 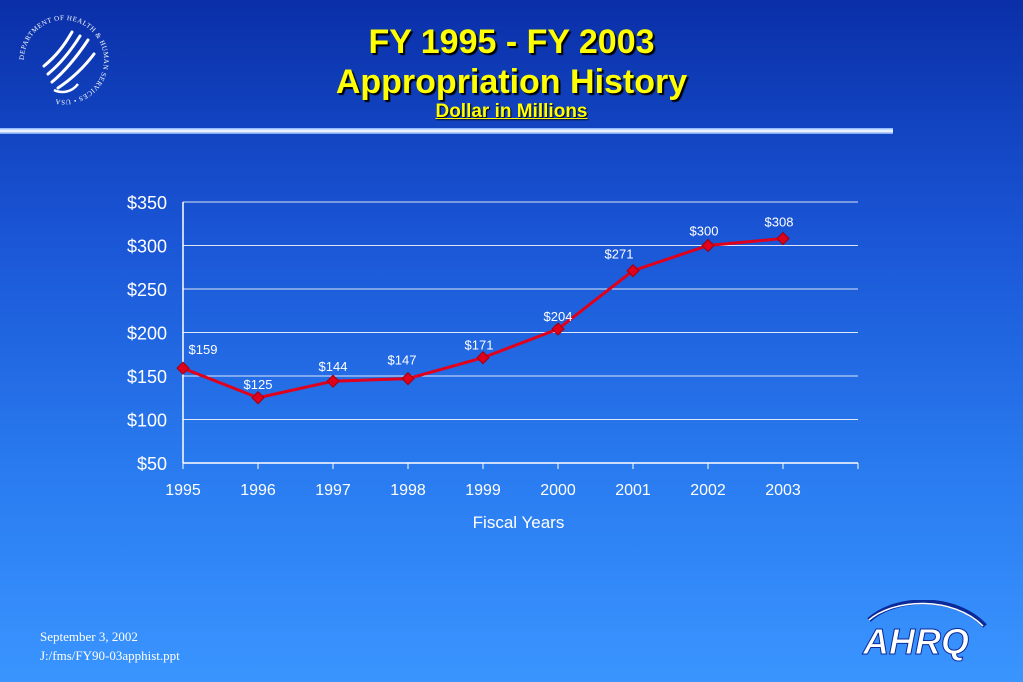 I want to click on title-divider, so click(x=446, y=131).